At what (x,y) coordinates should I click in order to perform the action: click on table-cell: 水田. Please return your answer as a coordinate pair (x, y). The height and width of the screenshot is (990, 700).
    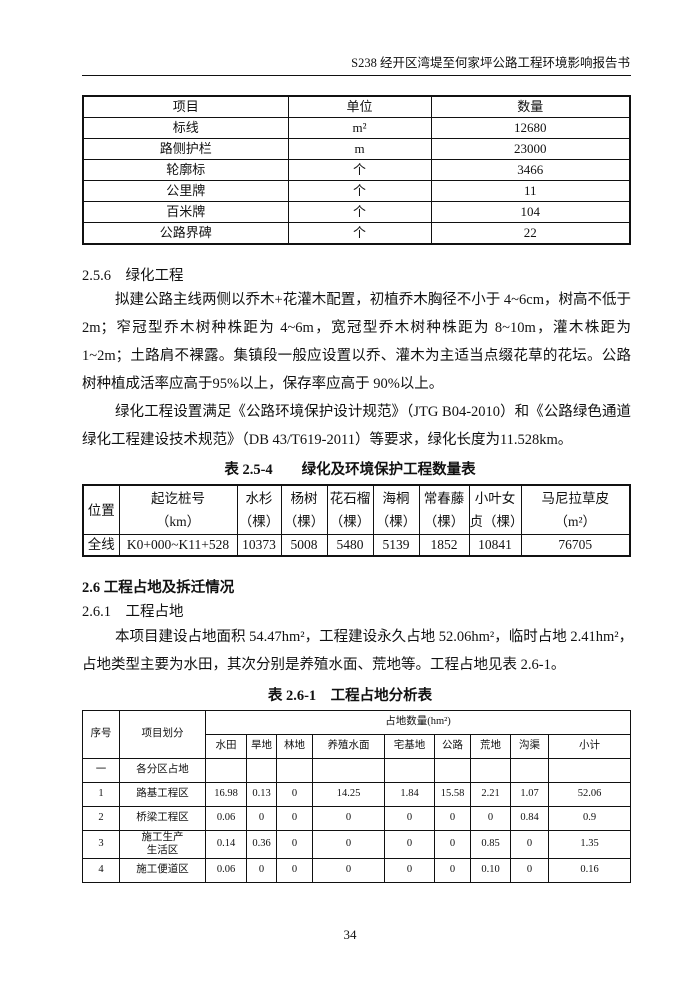
    Looking at the image, I should click on (226, 746).